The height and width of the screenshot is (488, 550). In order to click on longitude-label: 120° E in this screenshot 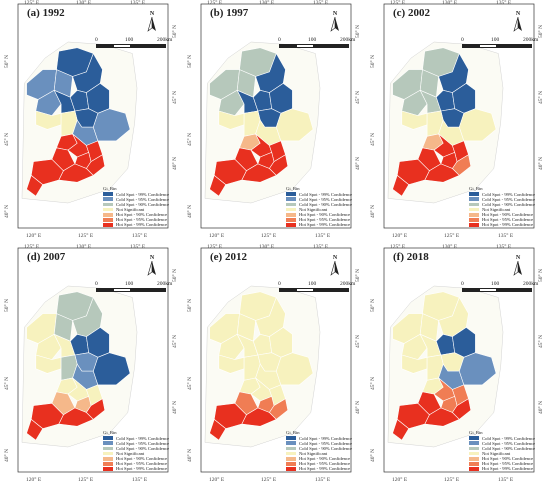, I will do `click(34, 480)`.